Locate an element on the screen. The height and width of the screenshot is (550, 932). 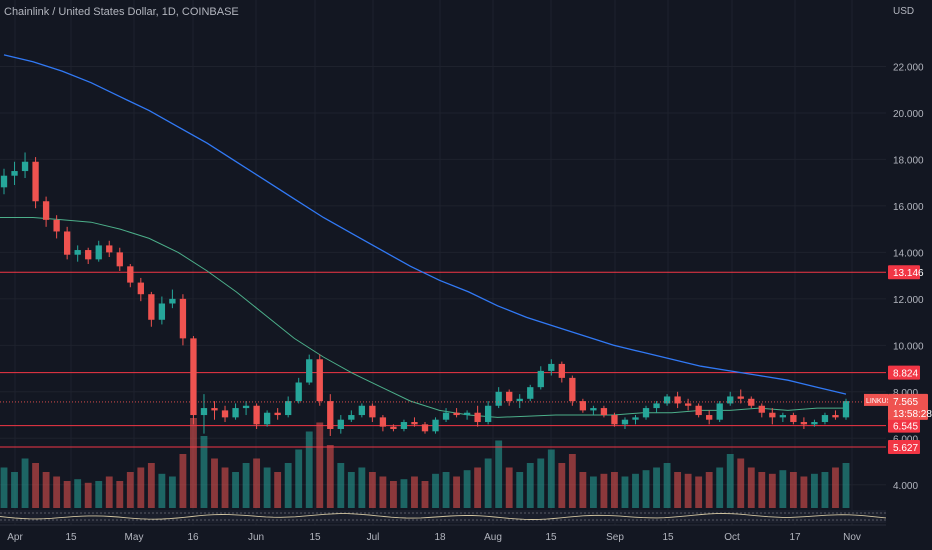
x-tick-label: Nov is located at coordinates (852, 537).